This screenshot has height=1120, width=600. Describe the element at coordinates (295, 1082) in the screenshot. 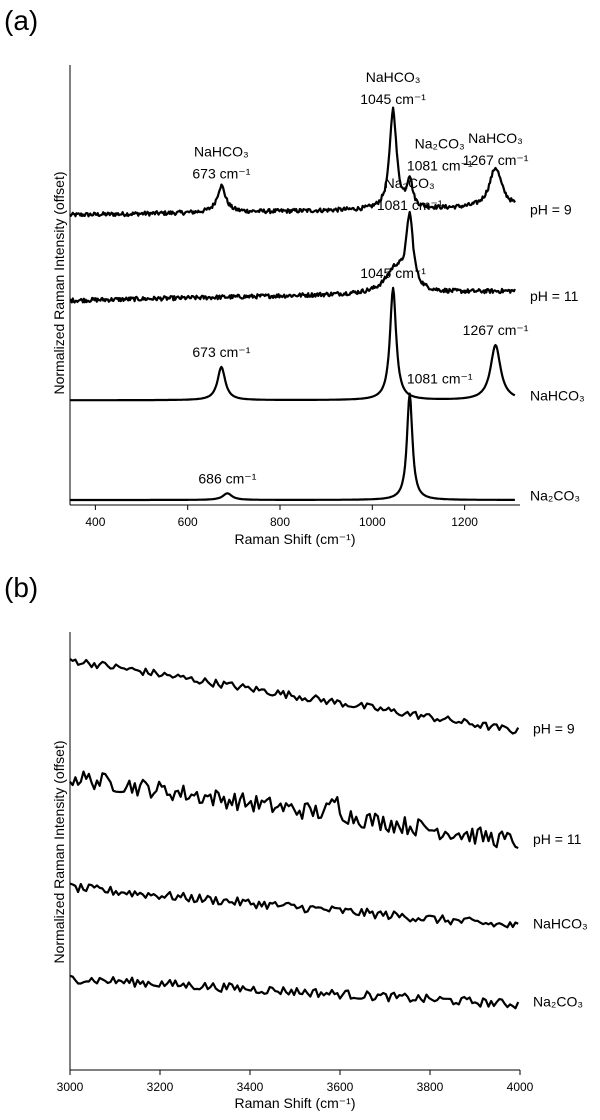

I see `panel-b-x-ticks: 3000 3200 3400 3600 3800 4000` at that location.